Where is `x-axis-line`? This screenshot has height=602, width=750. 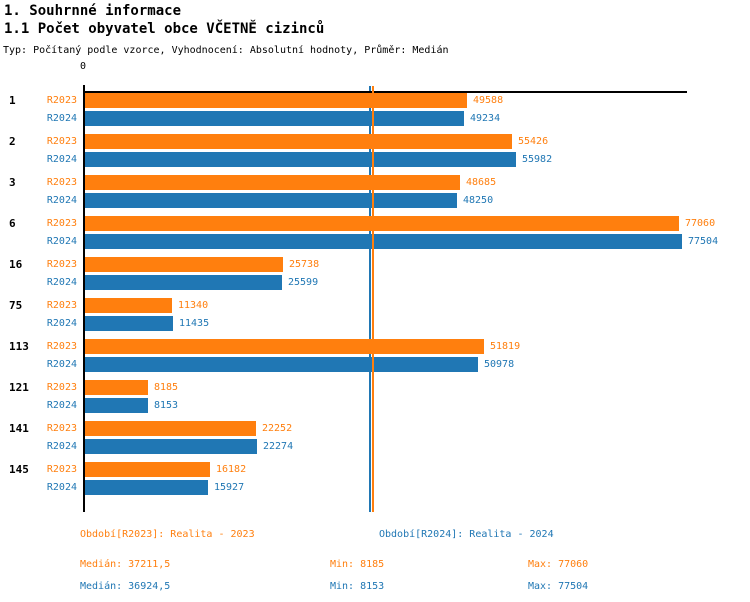 x-axis-line is located at coordinates (385, 92).